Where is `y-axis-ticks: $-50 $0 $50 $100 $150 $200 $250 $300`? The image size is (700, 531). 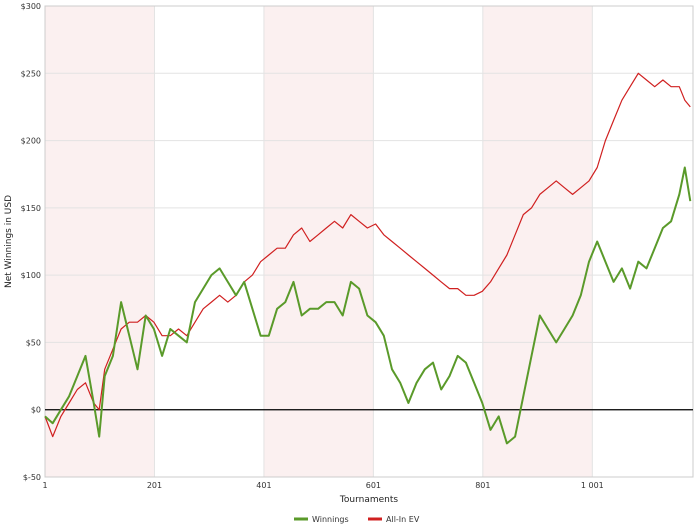
y-axis-ticks: $-50 $0 $50 $100 $150 $200 $250 $300 is located at coordinates (31, 242).